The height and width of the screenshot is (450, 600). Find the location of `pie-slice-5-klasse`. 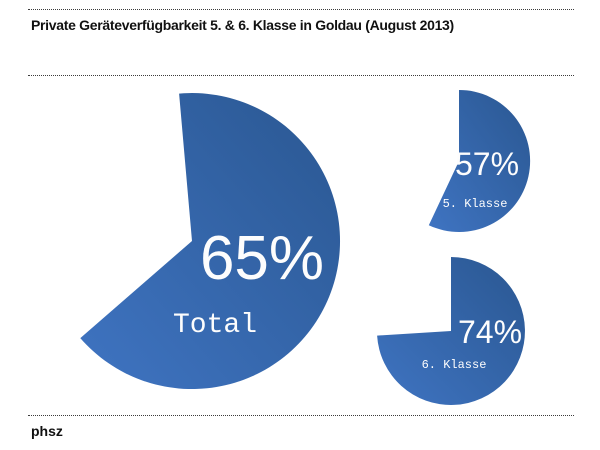

pie-slice-5-klasse is located at coordinates (479, 160).